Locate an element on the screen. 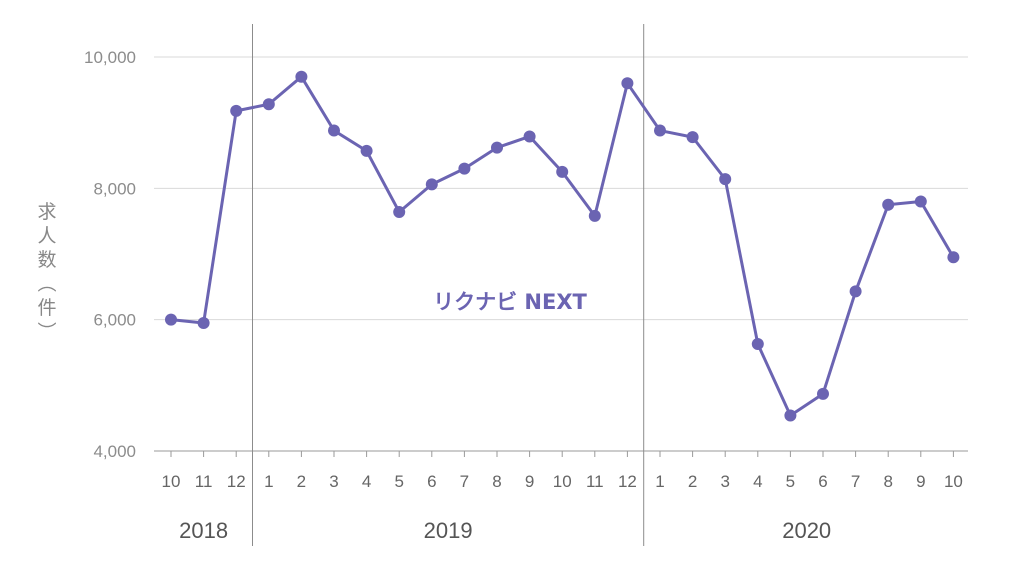 This screenshot has width=1024, height=576. y-axis-label-char: 件 is located at coordinates (46, 308).